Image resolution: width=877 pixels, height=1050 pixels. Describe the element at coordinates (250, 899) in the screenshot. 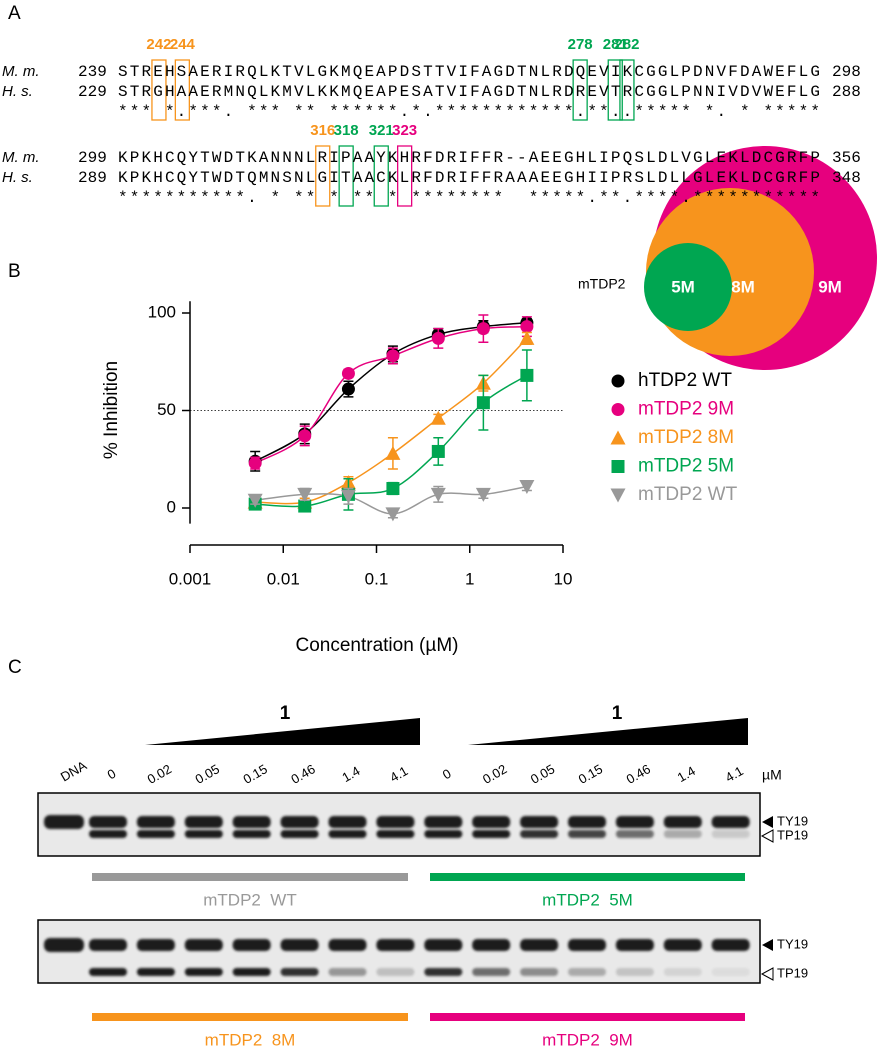

I see `group-label: mTDP2 WT` at that location.